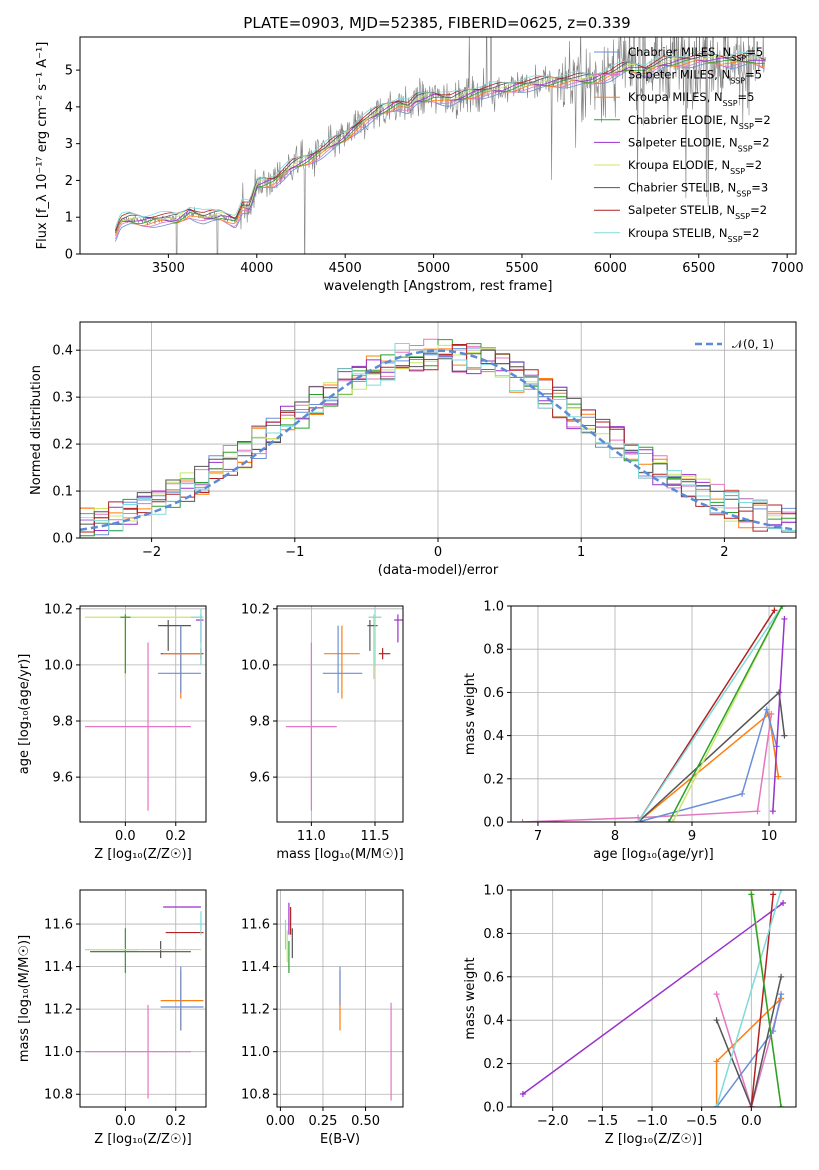 Image resolution: width=819 pixels, height=1170 pixels. What do you see at coordinates (438, 552) in the screenshot?
I see `x-tick-label: 0` at bounding box center [438, 552].